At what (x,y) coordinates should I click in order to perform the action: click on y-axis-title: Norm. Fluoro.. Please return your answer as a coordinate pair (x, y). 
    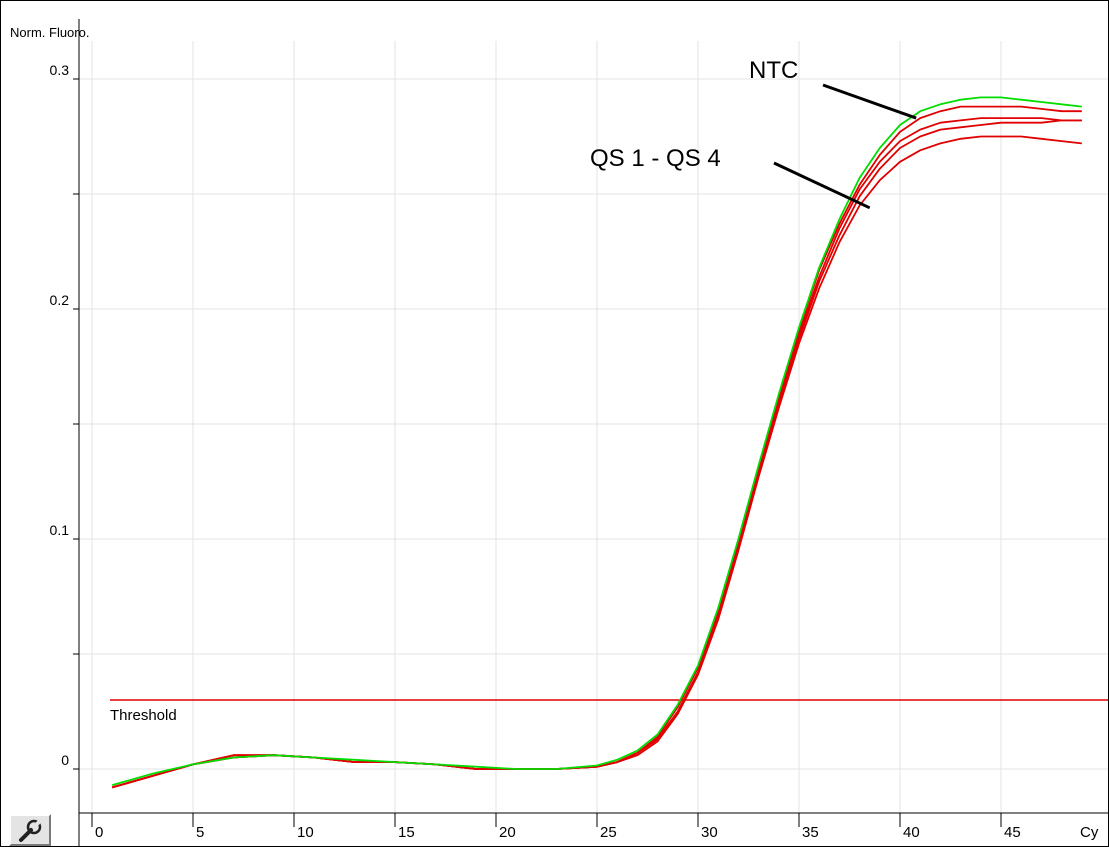
    Looking at the image, I should click on (49, 32).